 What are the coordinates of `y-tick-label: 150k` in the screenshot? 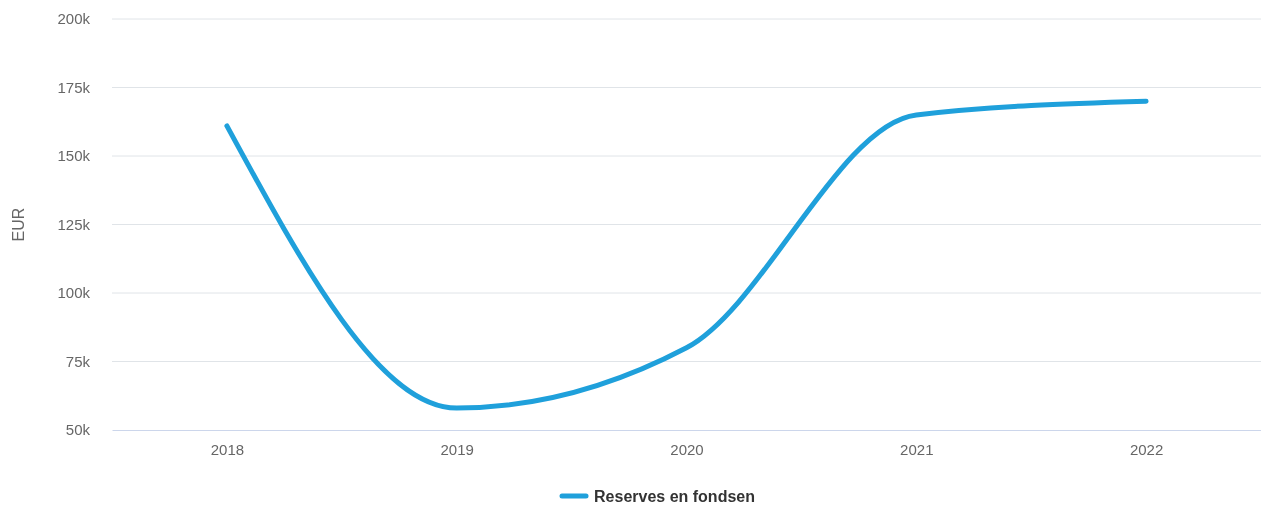 It's located at (74, 156).